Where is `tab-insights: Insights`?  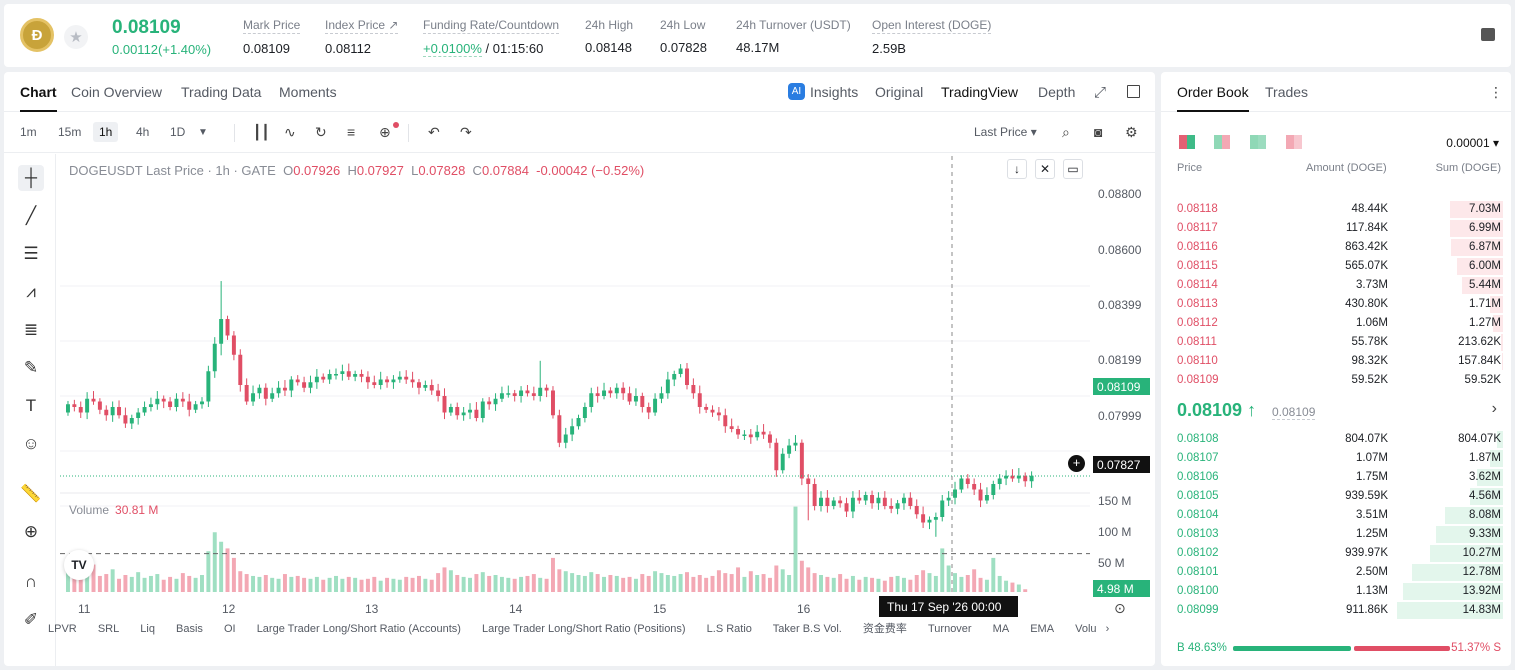
tab-insights: Insights is located at coordinates (834, 92).